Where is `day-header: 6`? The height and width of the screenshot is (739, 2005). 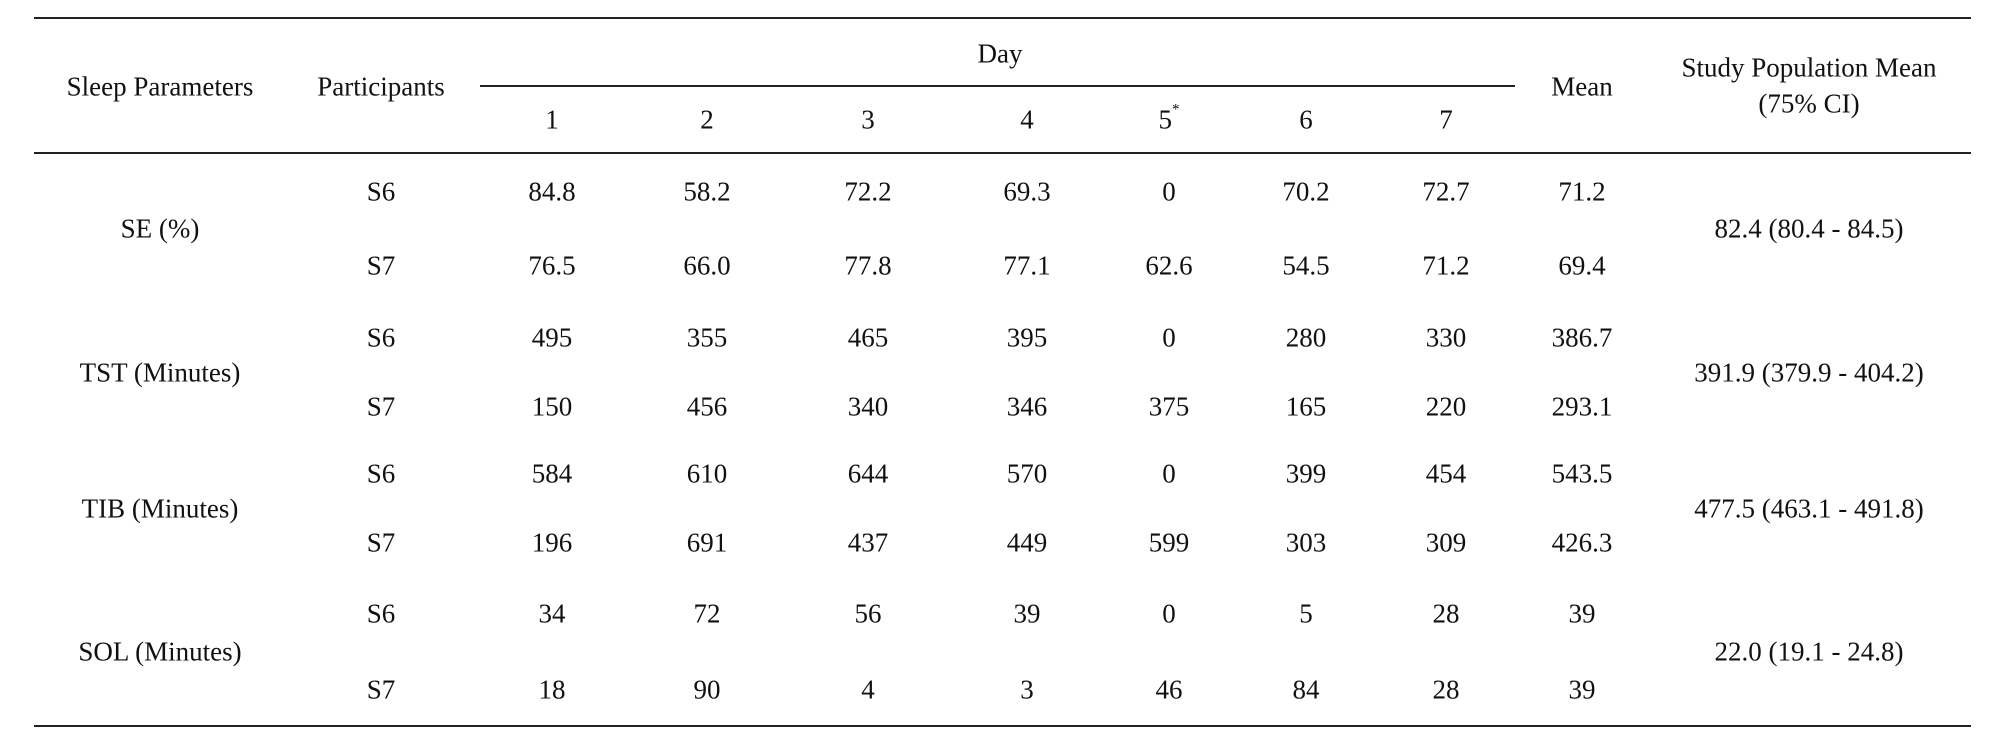
day-header: 6 is located at coordinates (1306, 119).